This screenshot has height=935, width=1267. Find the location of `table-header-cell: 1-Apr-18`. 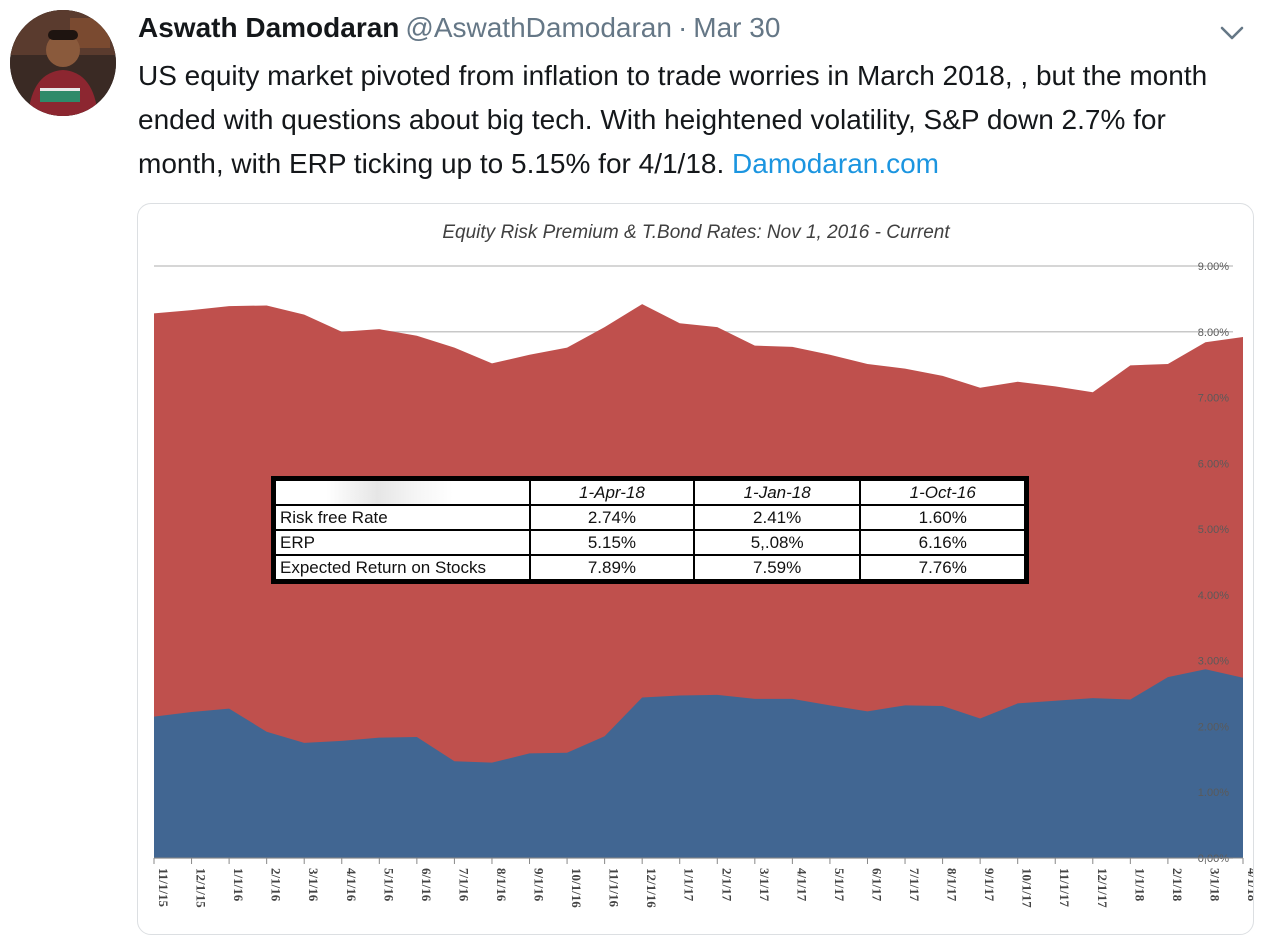

table-header-cell: 1-Apr-18 is located at coordinates (612, 492).